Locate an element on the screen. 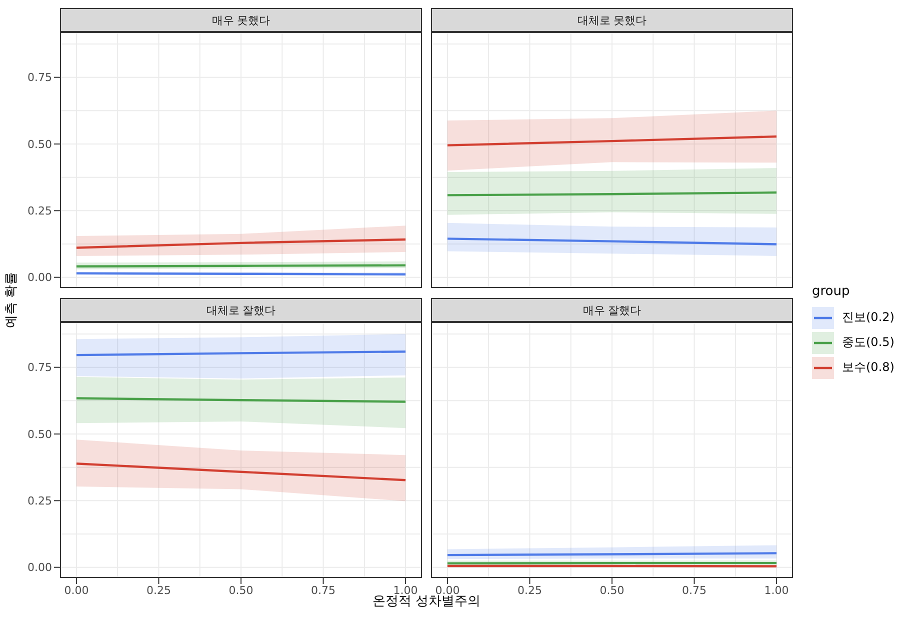  x-tick-label: 0.00 is located at coordinates (76, 590).